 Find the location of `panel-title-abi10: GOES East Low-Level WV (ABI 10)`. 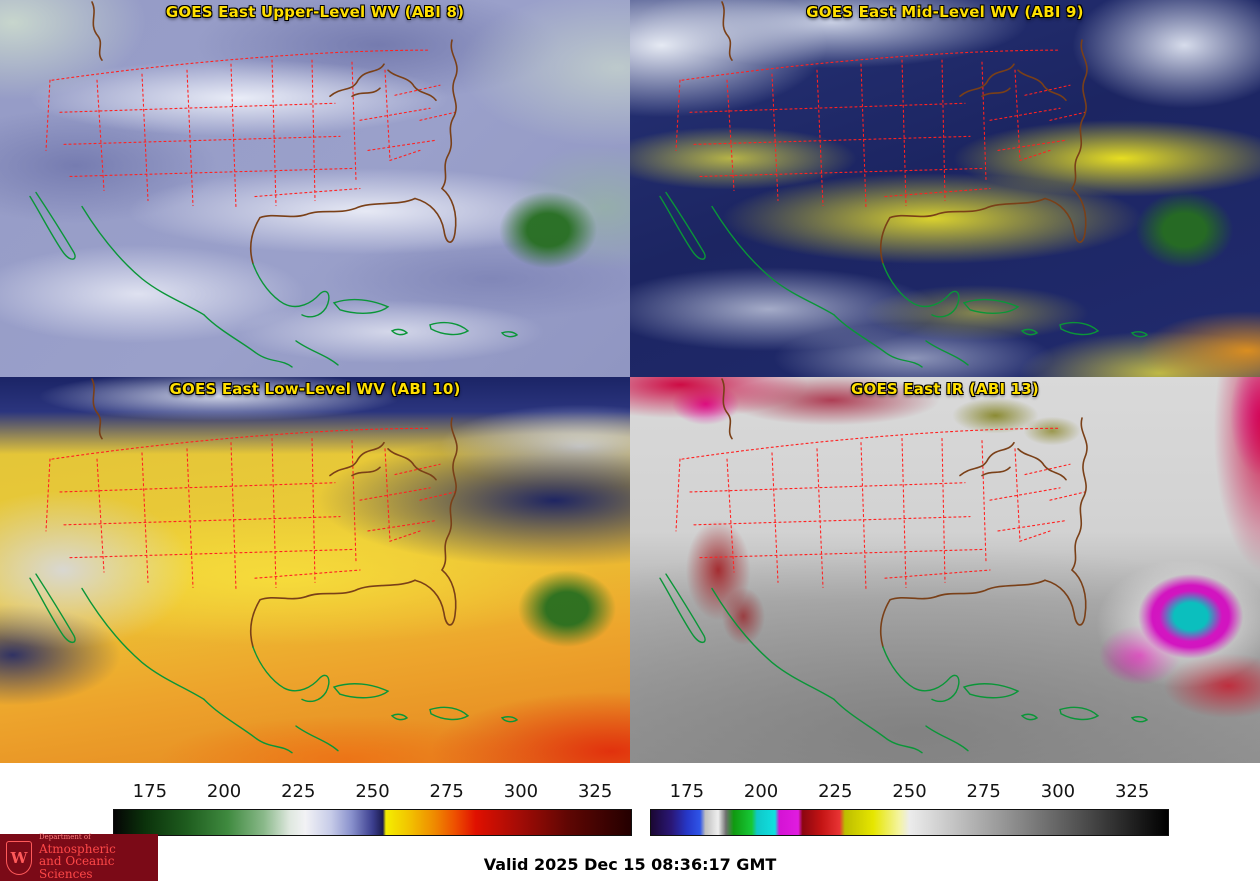

panel-title-abi10: GOES East Low-Level WV (ABI 10) is located at coordinates (315, 389).